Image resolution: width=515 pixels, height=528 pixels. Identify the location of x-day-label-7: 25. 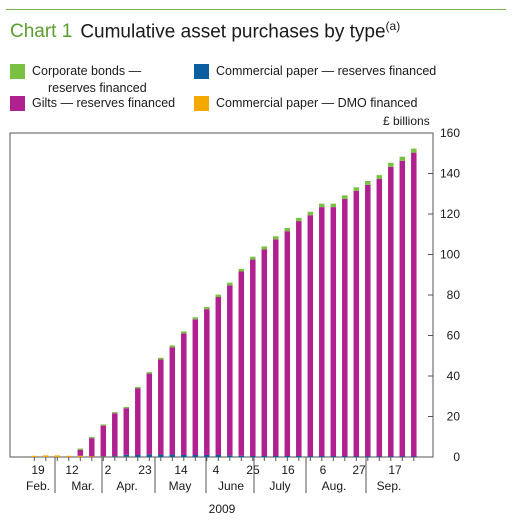
(253, 470).